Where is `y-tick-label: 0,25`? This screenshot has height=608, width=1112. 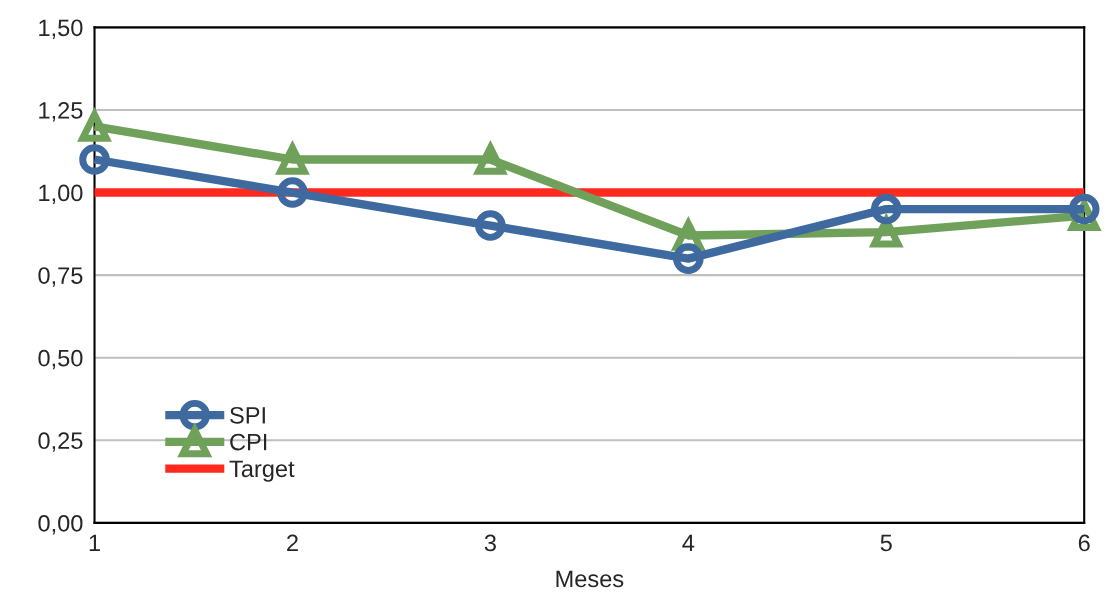
y-tick-label: 0,25 is located at coordinates (60, 442).